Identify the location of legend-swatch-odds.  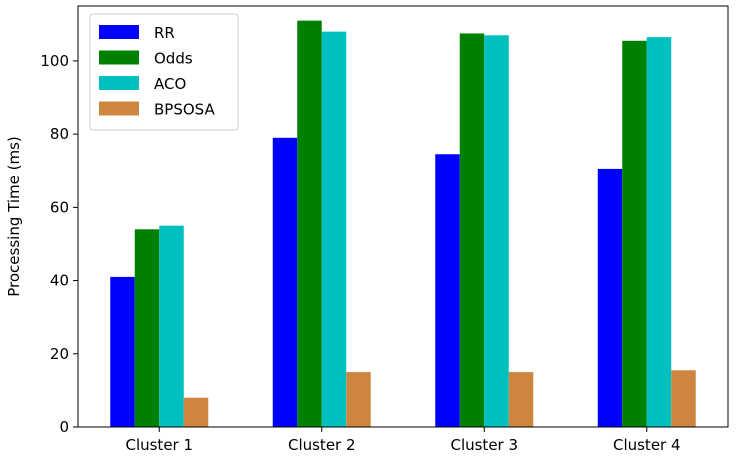
(119, 57).